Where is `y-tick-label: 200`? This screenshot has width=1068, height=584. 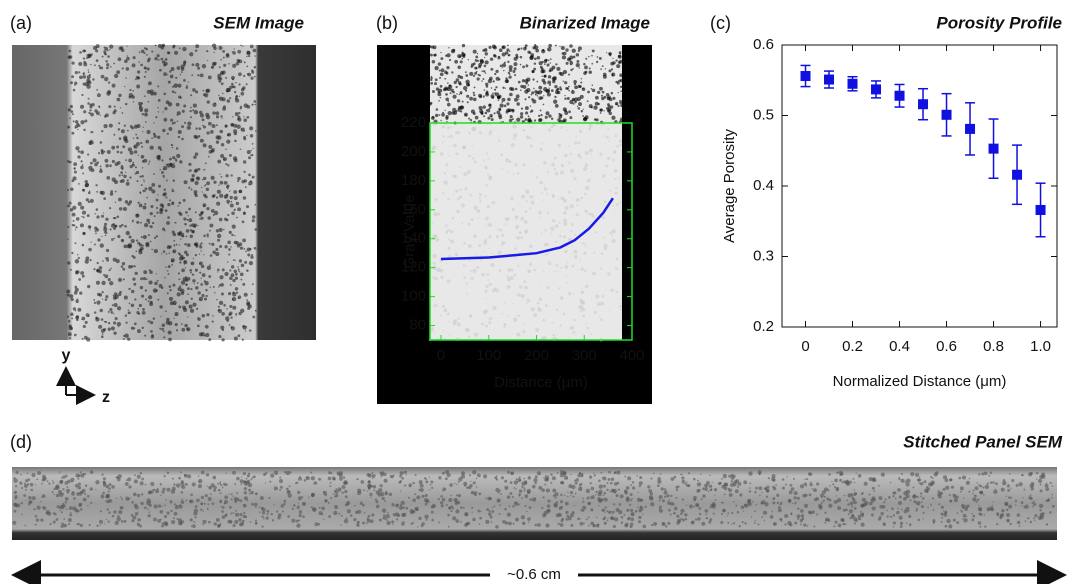 y-tick-label: 200 is located at coordinates (413, 151).